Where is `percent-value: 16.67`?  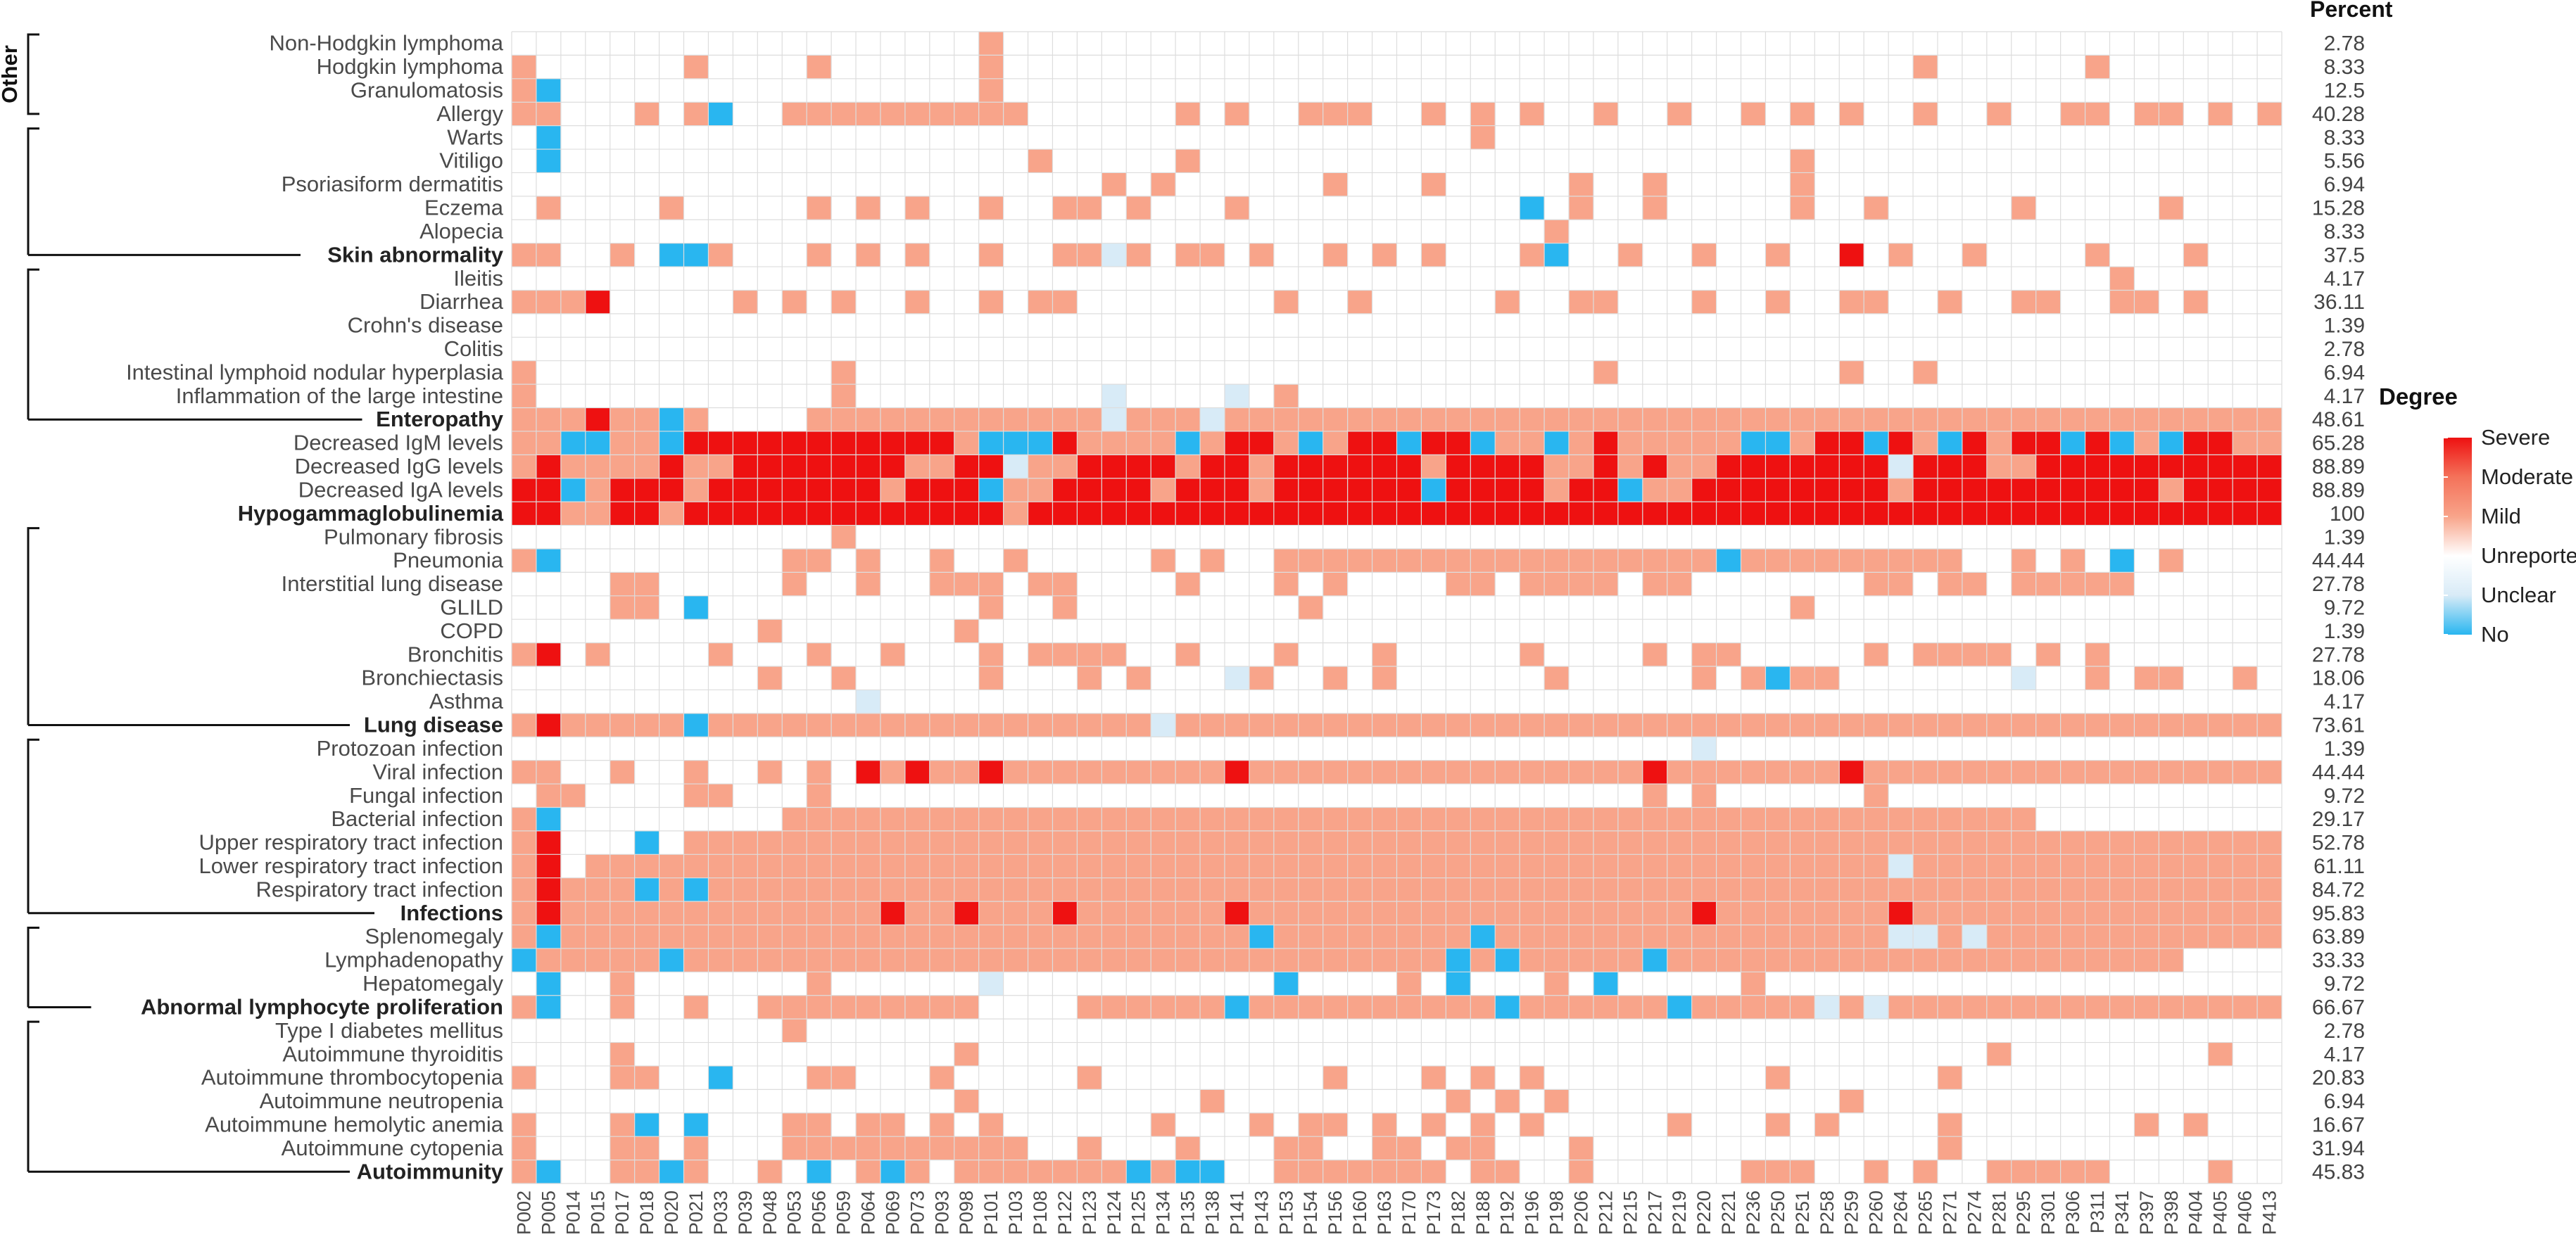 percent-value: 16.67 is located at coordinates (2338, 1125).